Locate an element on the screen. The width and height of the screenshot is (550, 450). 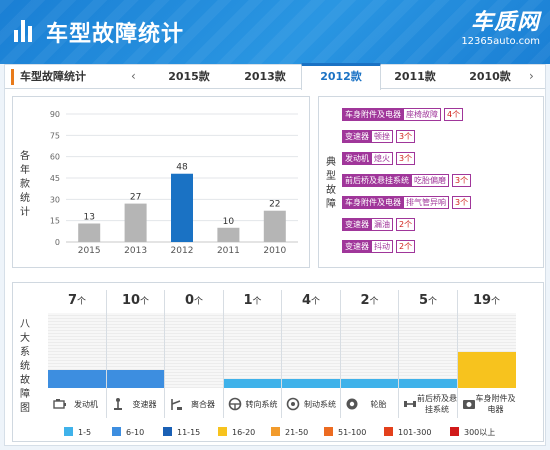
legend-item: 300以上 is located at coordinates (472, 433).